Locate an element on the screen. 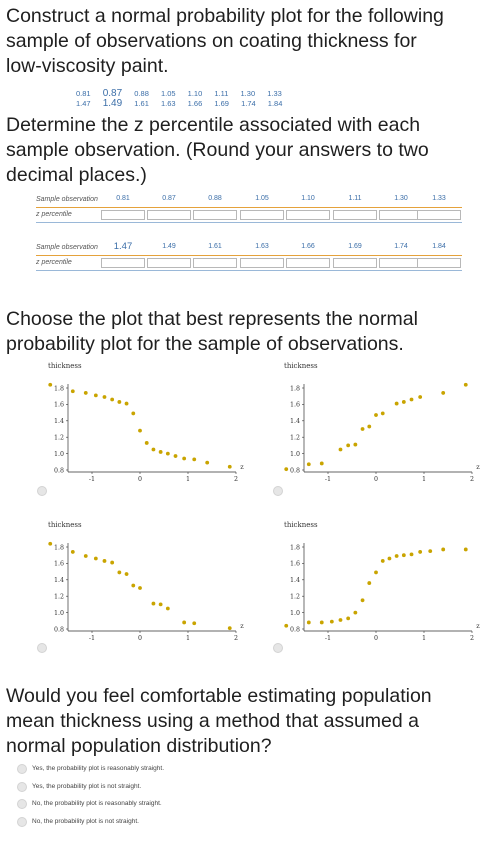 This screenshot has width=486, height=865. plot-option-d-radio is located at coordinates (278, 648).